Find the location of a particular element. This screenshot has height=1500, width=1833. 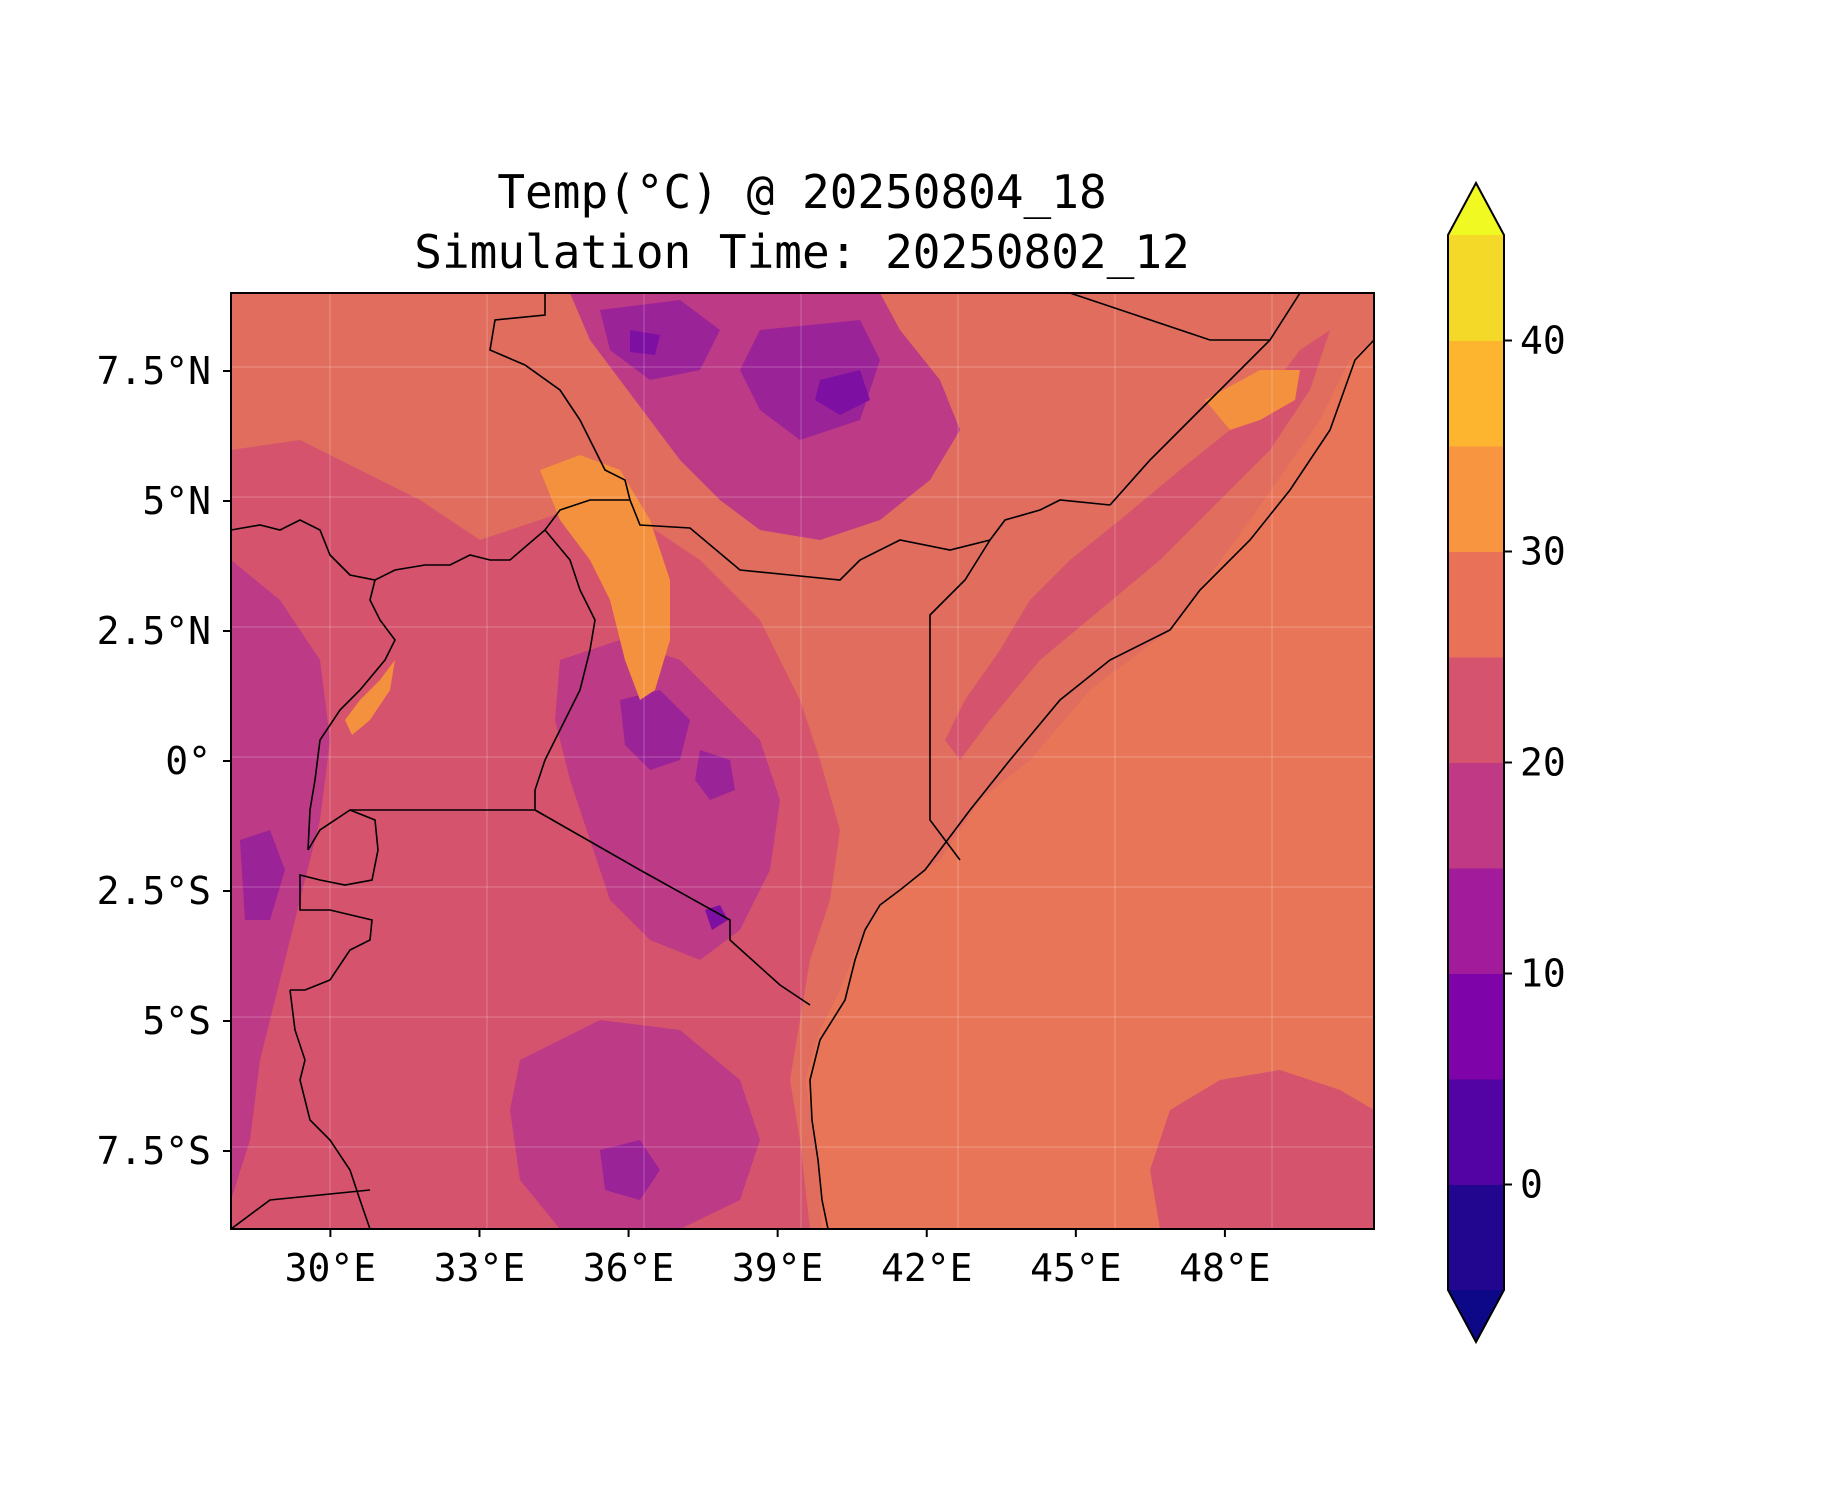

colorbar-tick-label: 20 is located at coordinates (1543, 763).